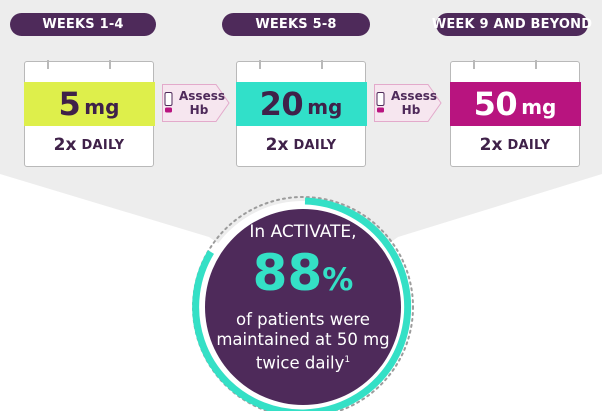 The image size is (602, 411). I want to click on result-desc-text: twice daily, so click(300, 363).